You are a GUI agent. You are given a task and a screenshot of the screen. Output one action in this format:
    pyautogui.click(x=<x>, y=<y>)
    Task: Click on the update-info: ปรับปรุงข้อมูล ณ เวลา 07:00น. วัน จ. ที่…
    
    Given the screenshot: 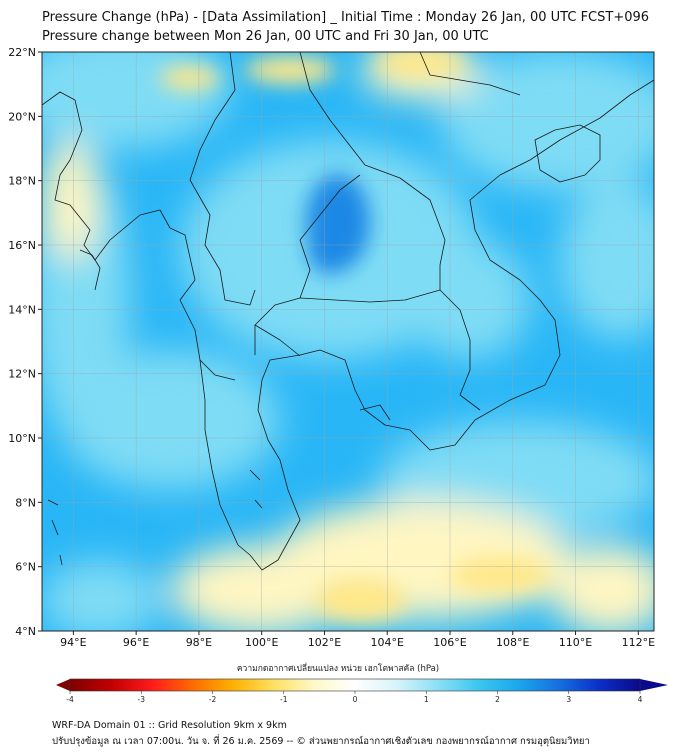 What is the action you would take?
    pyautogui.click(x=321, y=741)
    